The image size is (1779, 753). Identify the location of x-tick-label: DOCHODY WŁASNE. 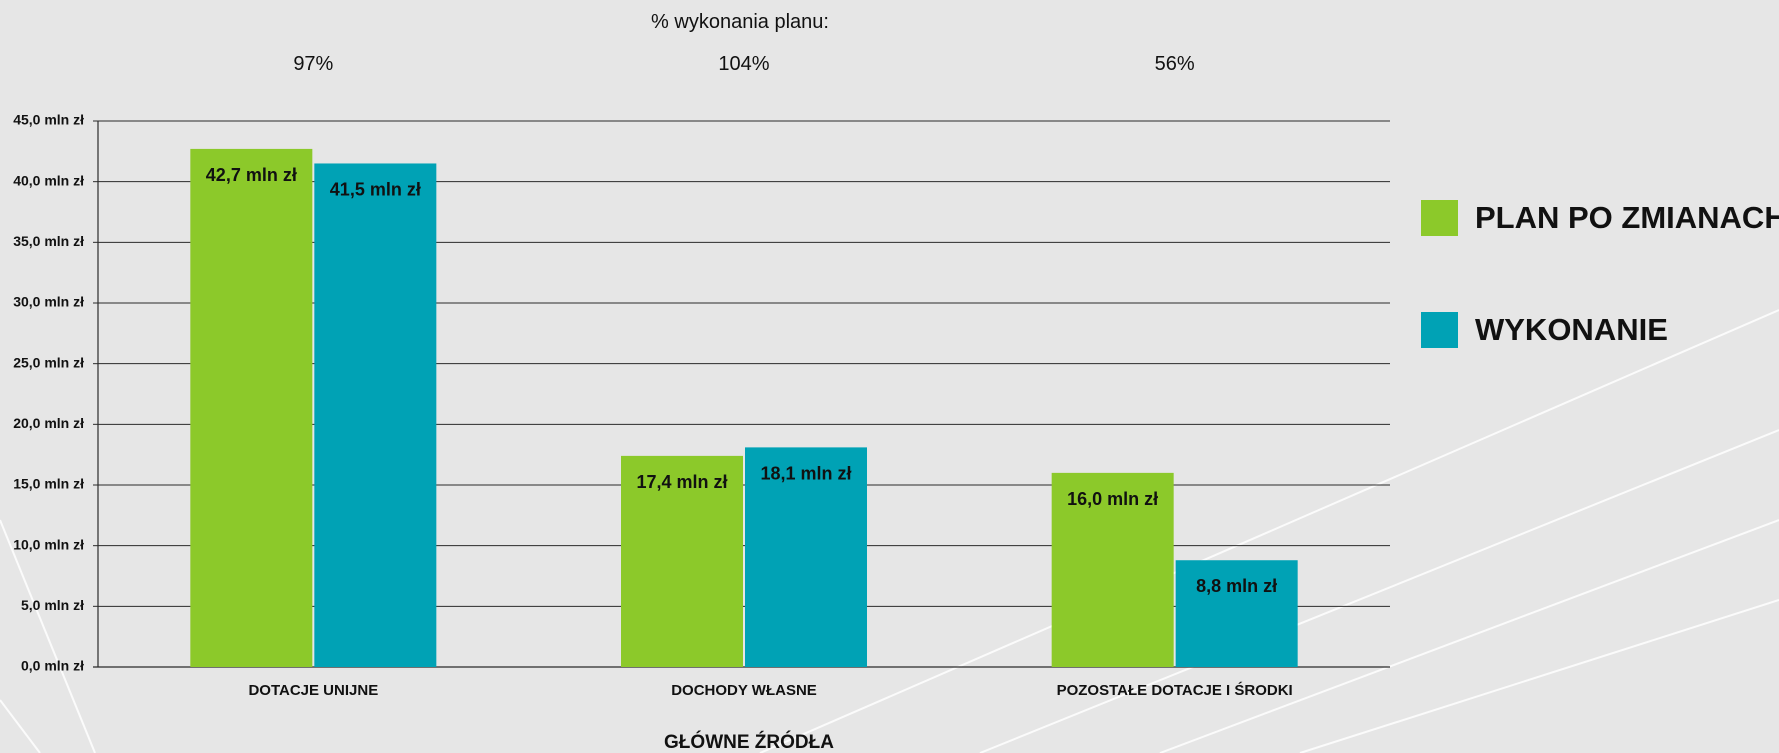
(744, 690).